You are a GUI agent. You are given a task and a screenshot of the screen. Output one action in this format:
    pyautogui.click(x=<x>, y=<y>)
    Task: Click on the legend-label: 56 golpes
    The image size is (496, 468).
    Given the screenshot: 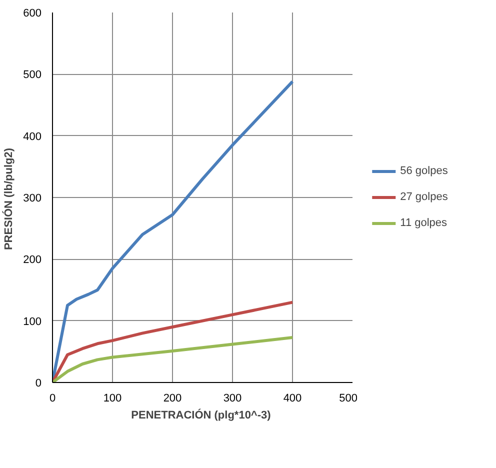 What is the action you would take?
    pyautogui.click(x=424, y=171)
    